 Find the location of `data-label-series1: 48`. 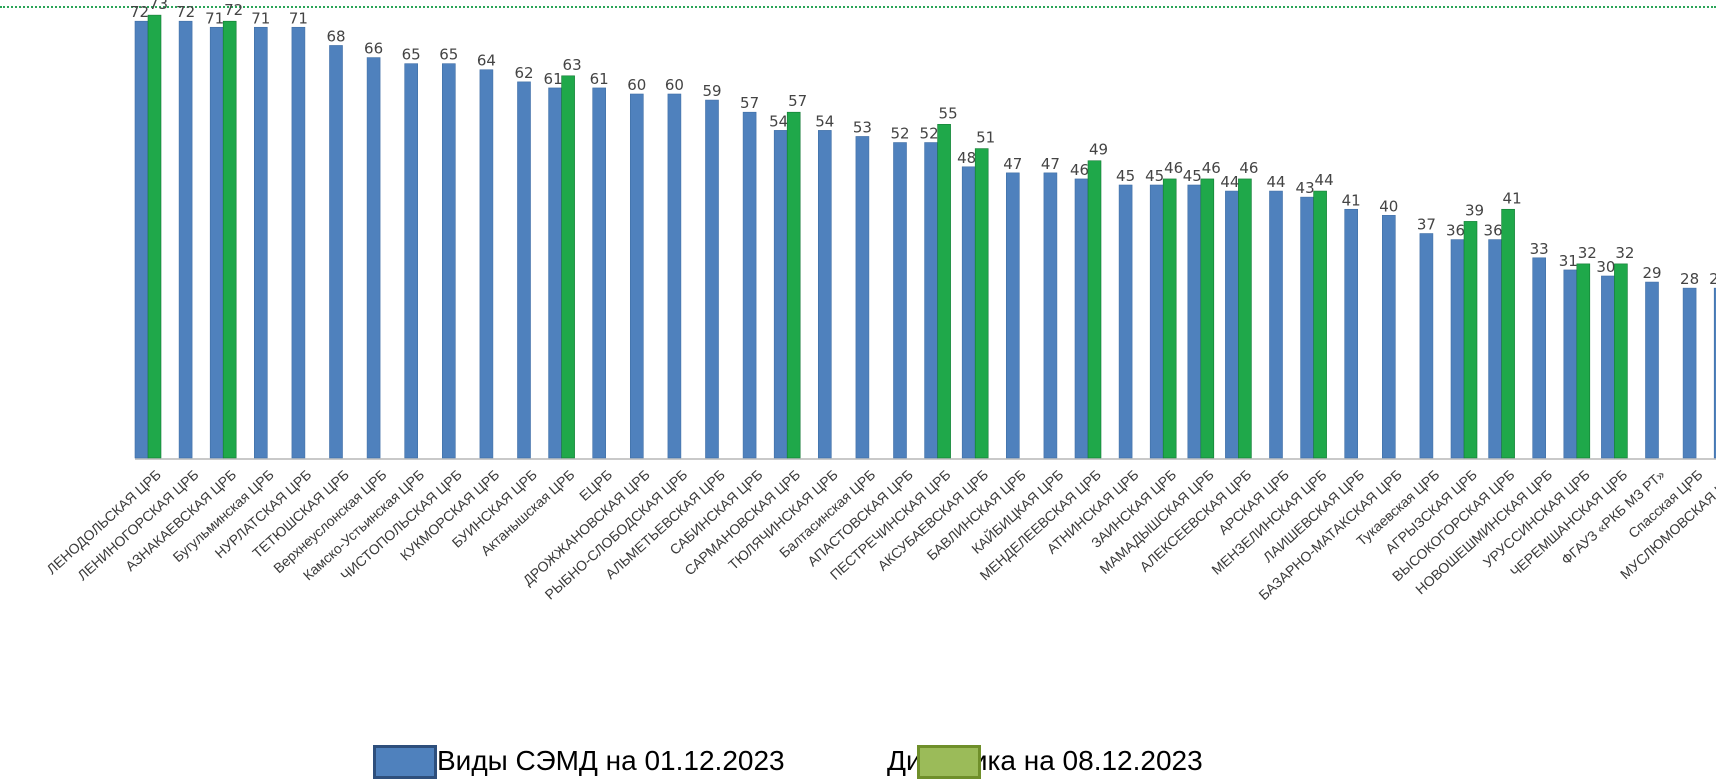

data-label-series1: 48 is located at coordinates (966, 158).